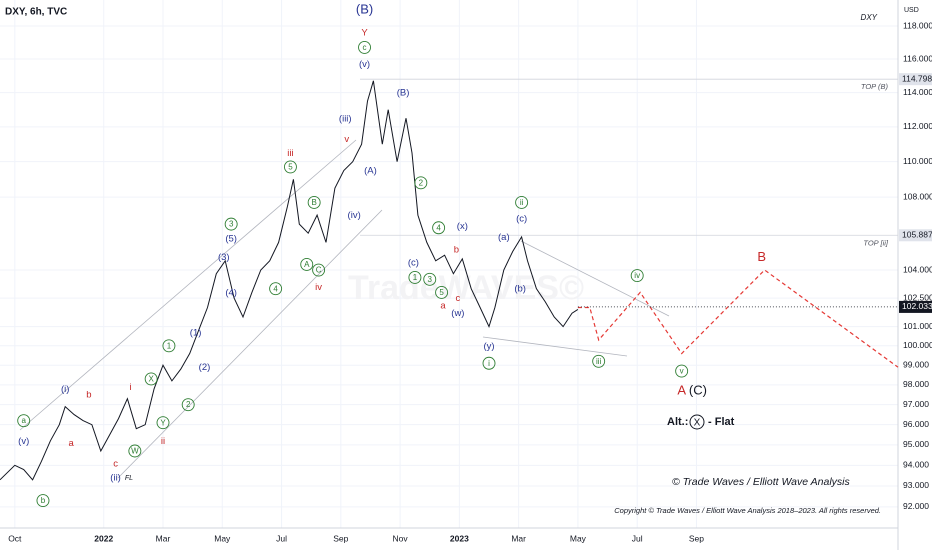 The image size is (932, 550). I want to click on wave-label: (a), so click(504, 237).